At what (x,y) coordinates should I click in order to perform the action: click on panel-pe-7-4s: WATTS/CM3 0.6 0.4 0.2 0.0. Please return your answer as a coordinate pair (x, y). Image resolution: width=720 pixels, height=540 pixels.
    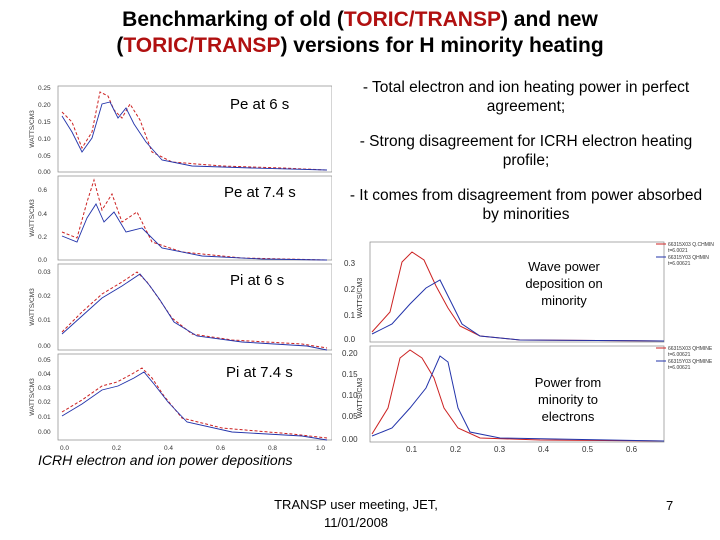
    Looking at the image, I should click on (180, 219).